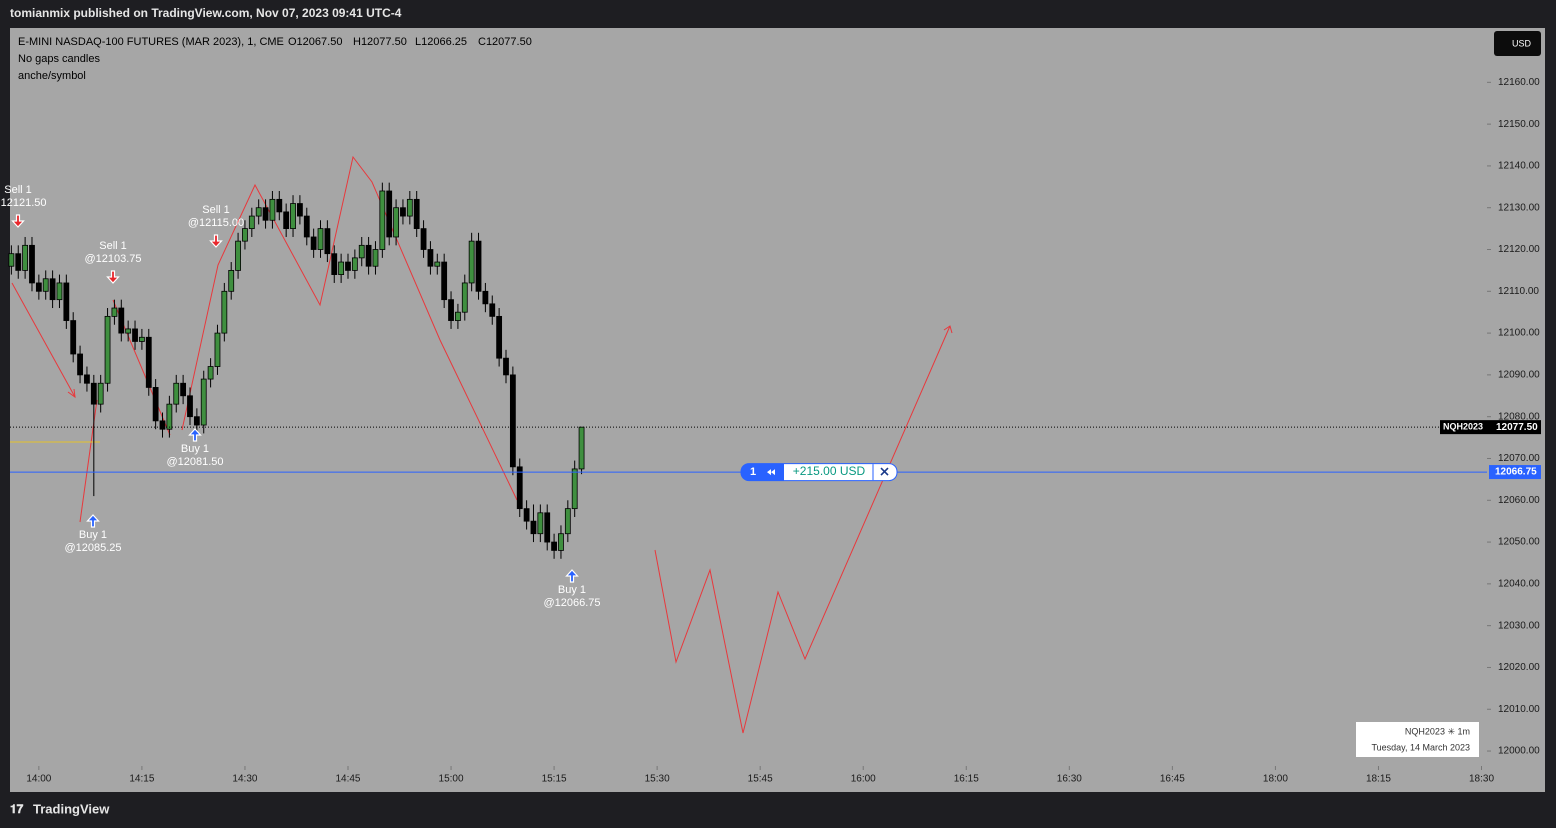 The image size is (1556, 828). What do you see at coordinates (315, 42) in the screenshot?
I see `legend-open: O12067.50` at bounding box center [315, 42].